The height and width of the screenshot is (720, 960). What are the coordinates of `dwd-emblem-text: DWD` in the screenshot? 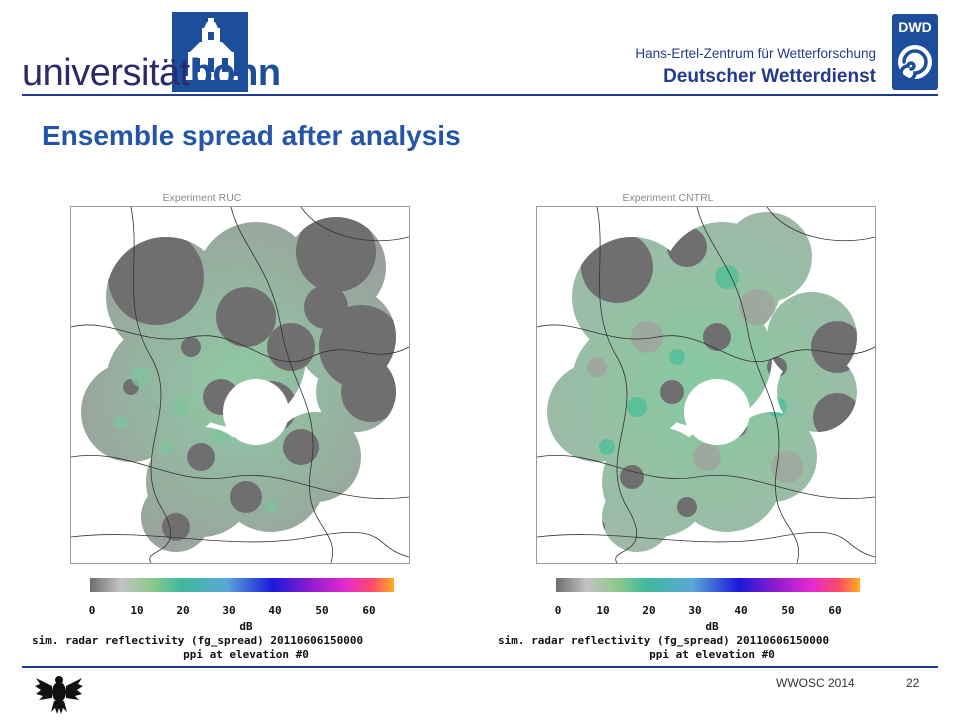 It's located at (914, 27).